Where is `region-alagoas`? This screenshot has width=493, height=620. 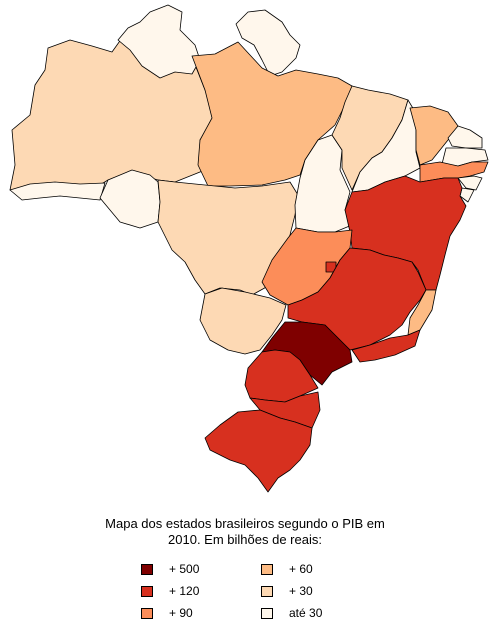
region-alagoas is located at coordinates (470, 183).